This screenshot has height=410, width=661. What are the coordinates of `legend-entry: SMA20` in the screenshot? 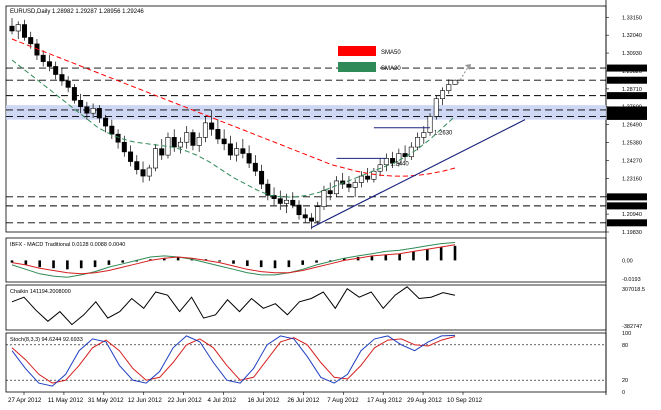 It's located at (391, 69).